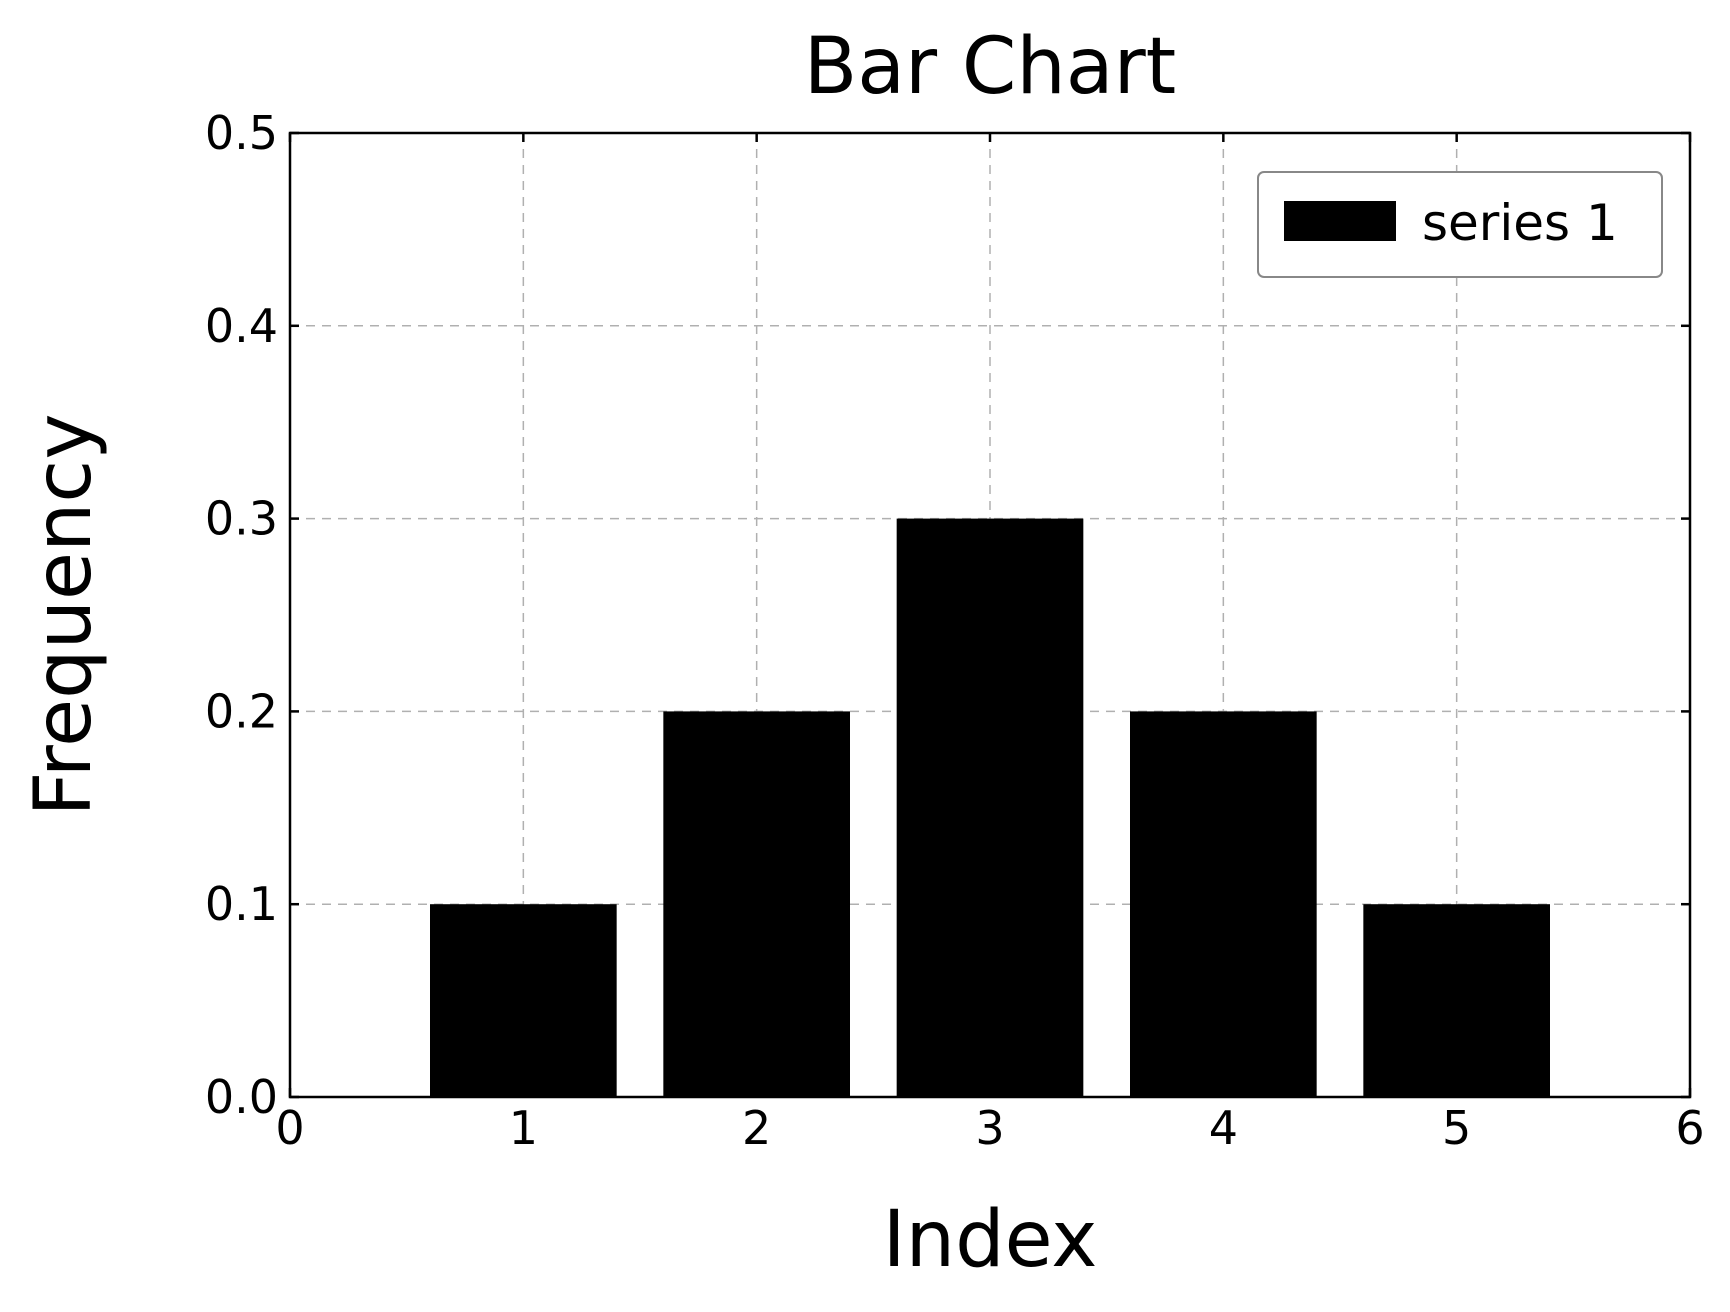 The width and height of the screenshot is (1730, 1312). Describe the element at coordinates (241, 711) in the screenshot. I see `y-tick-label: 0.2` at that location.